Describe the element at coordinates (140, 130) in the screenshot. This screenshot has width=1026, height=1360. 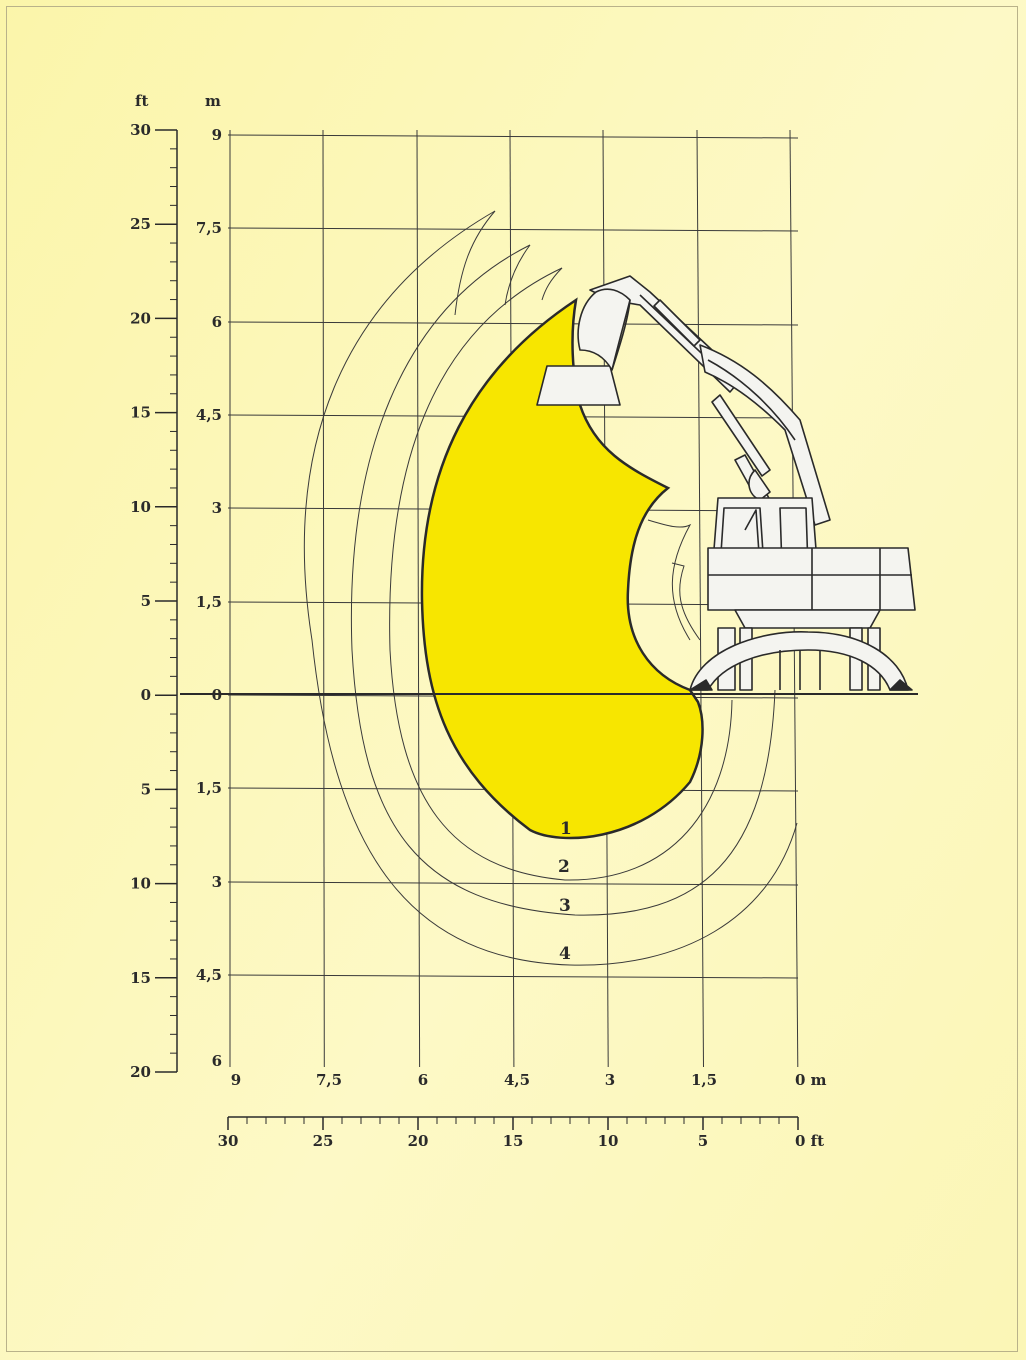
I see `ft-tick-label: 30` at that location.